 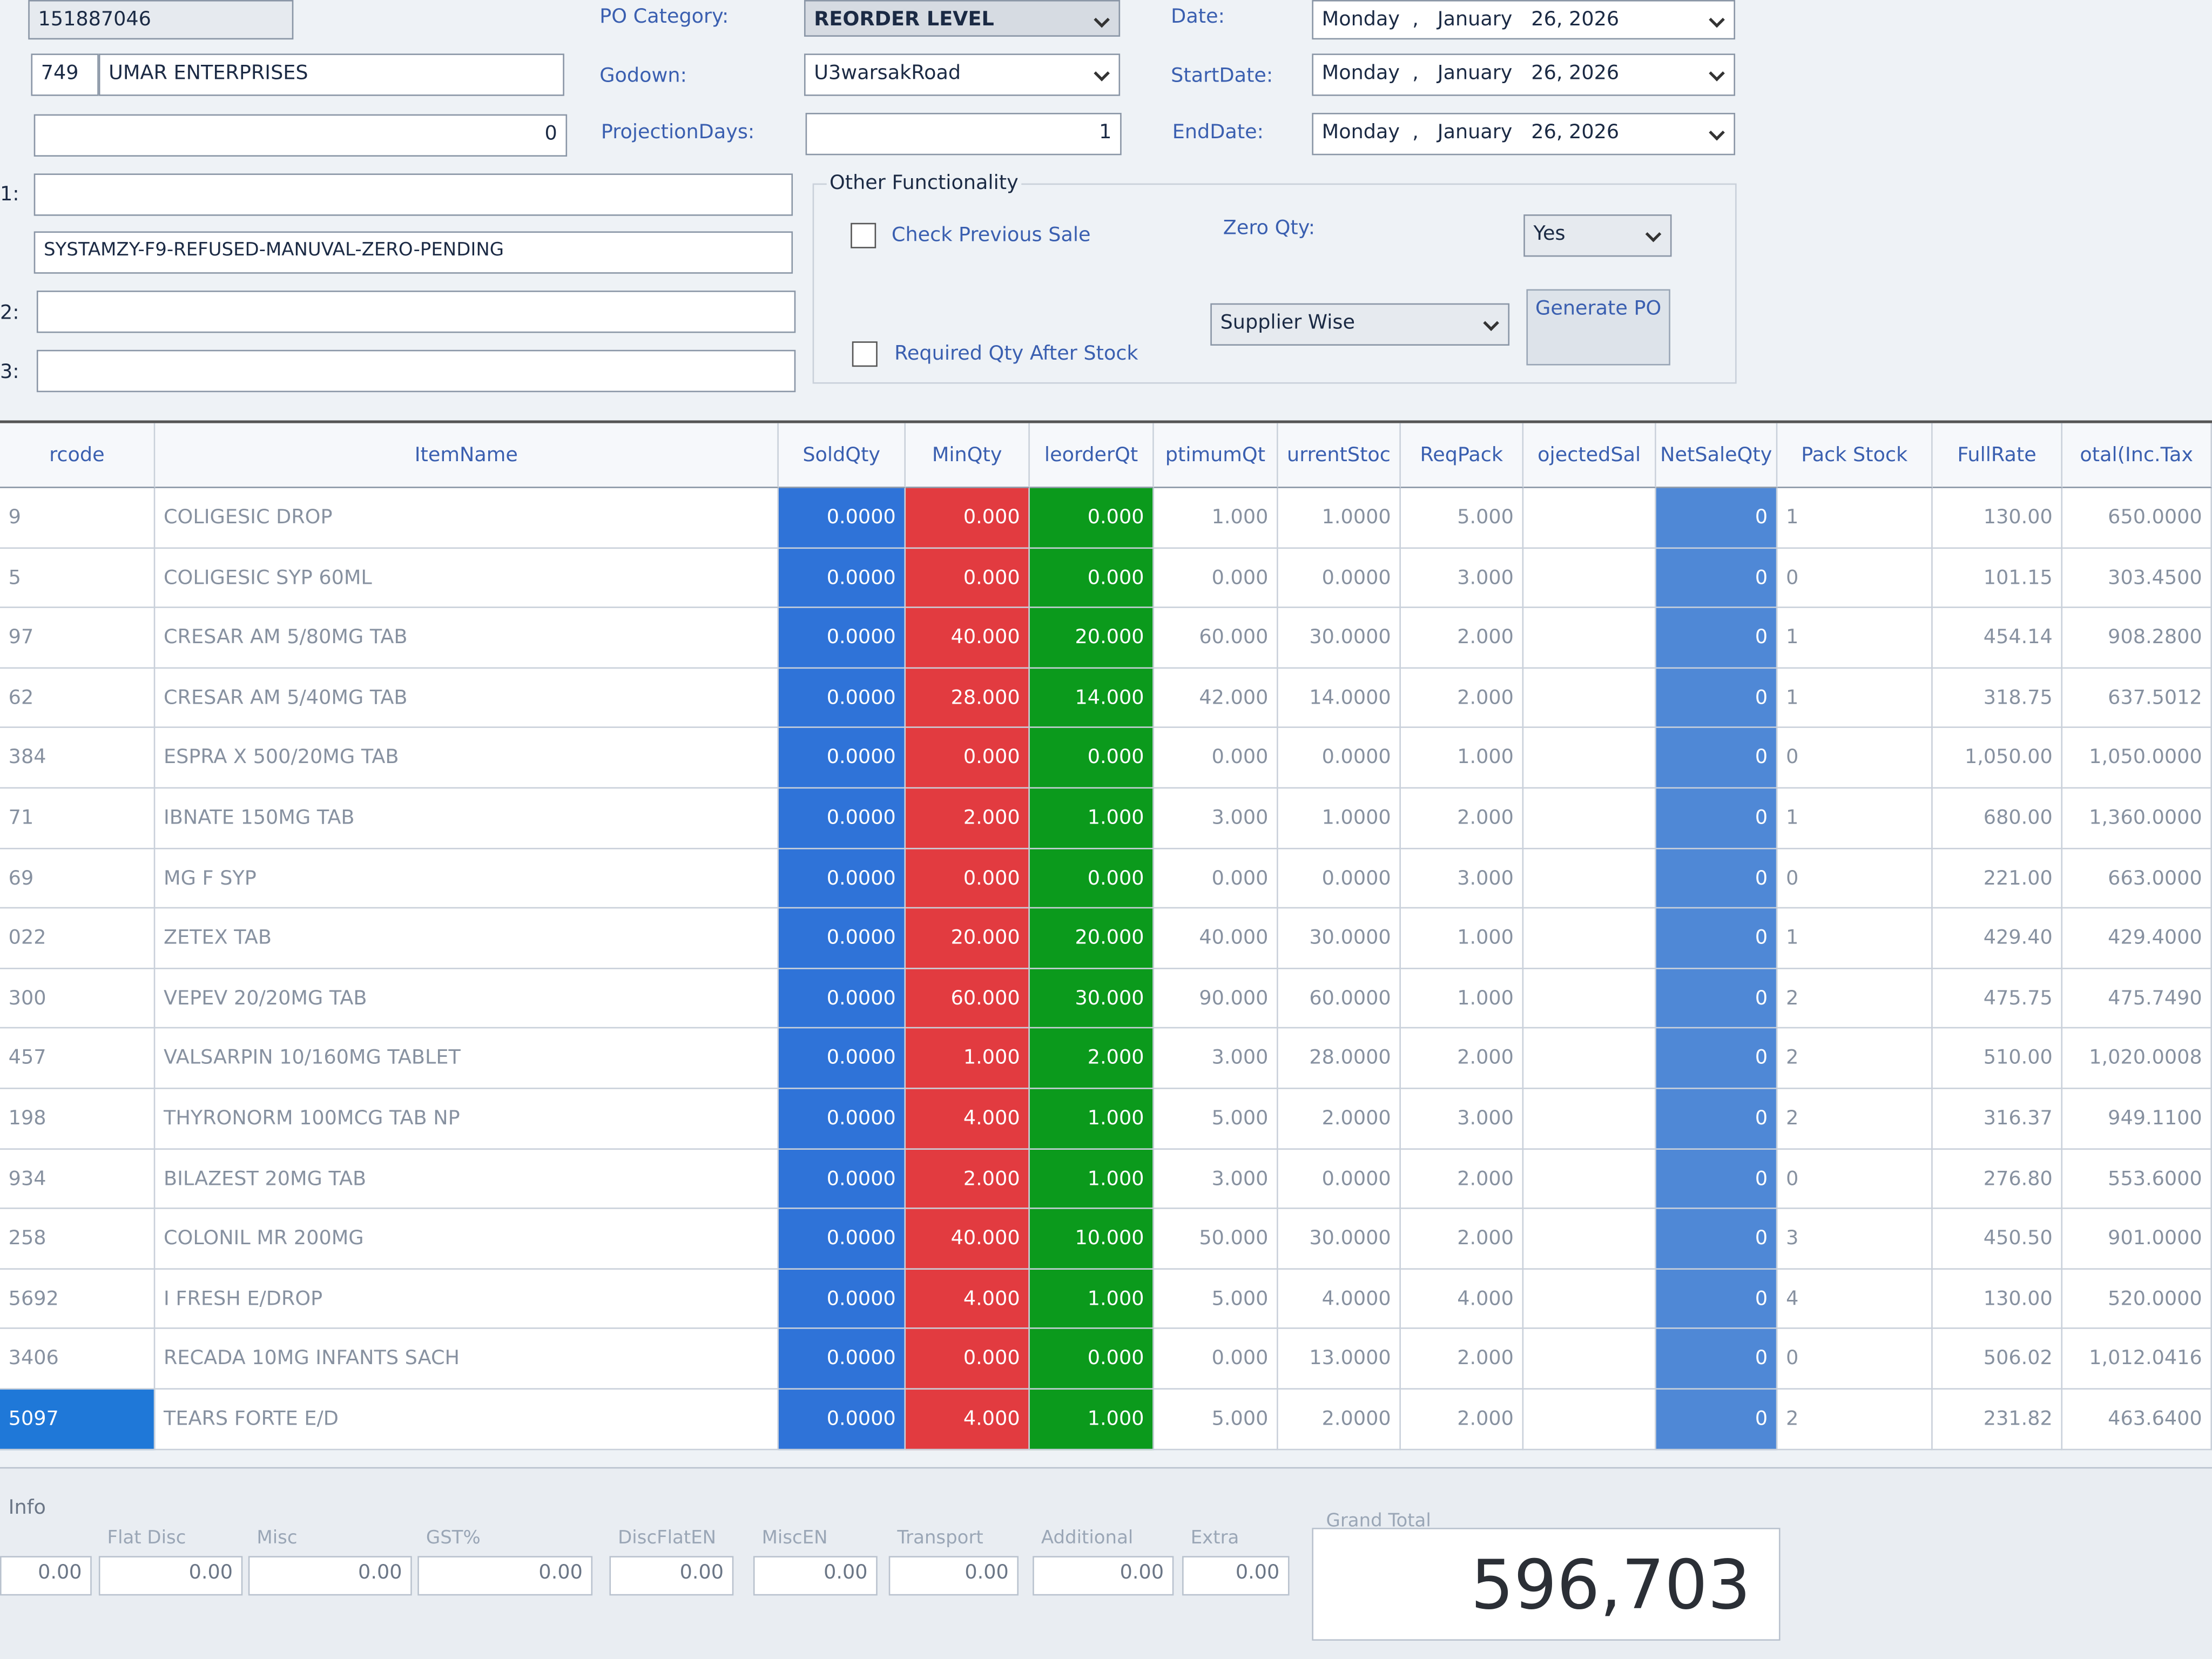 I want to click on column-header: rcode, so click(x=78, y=455).